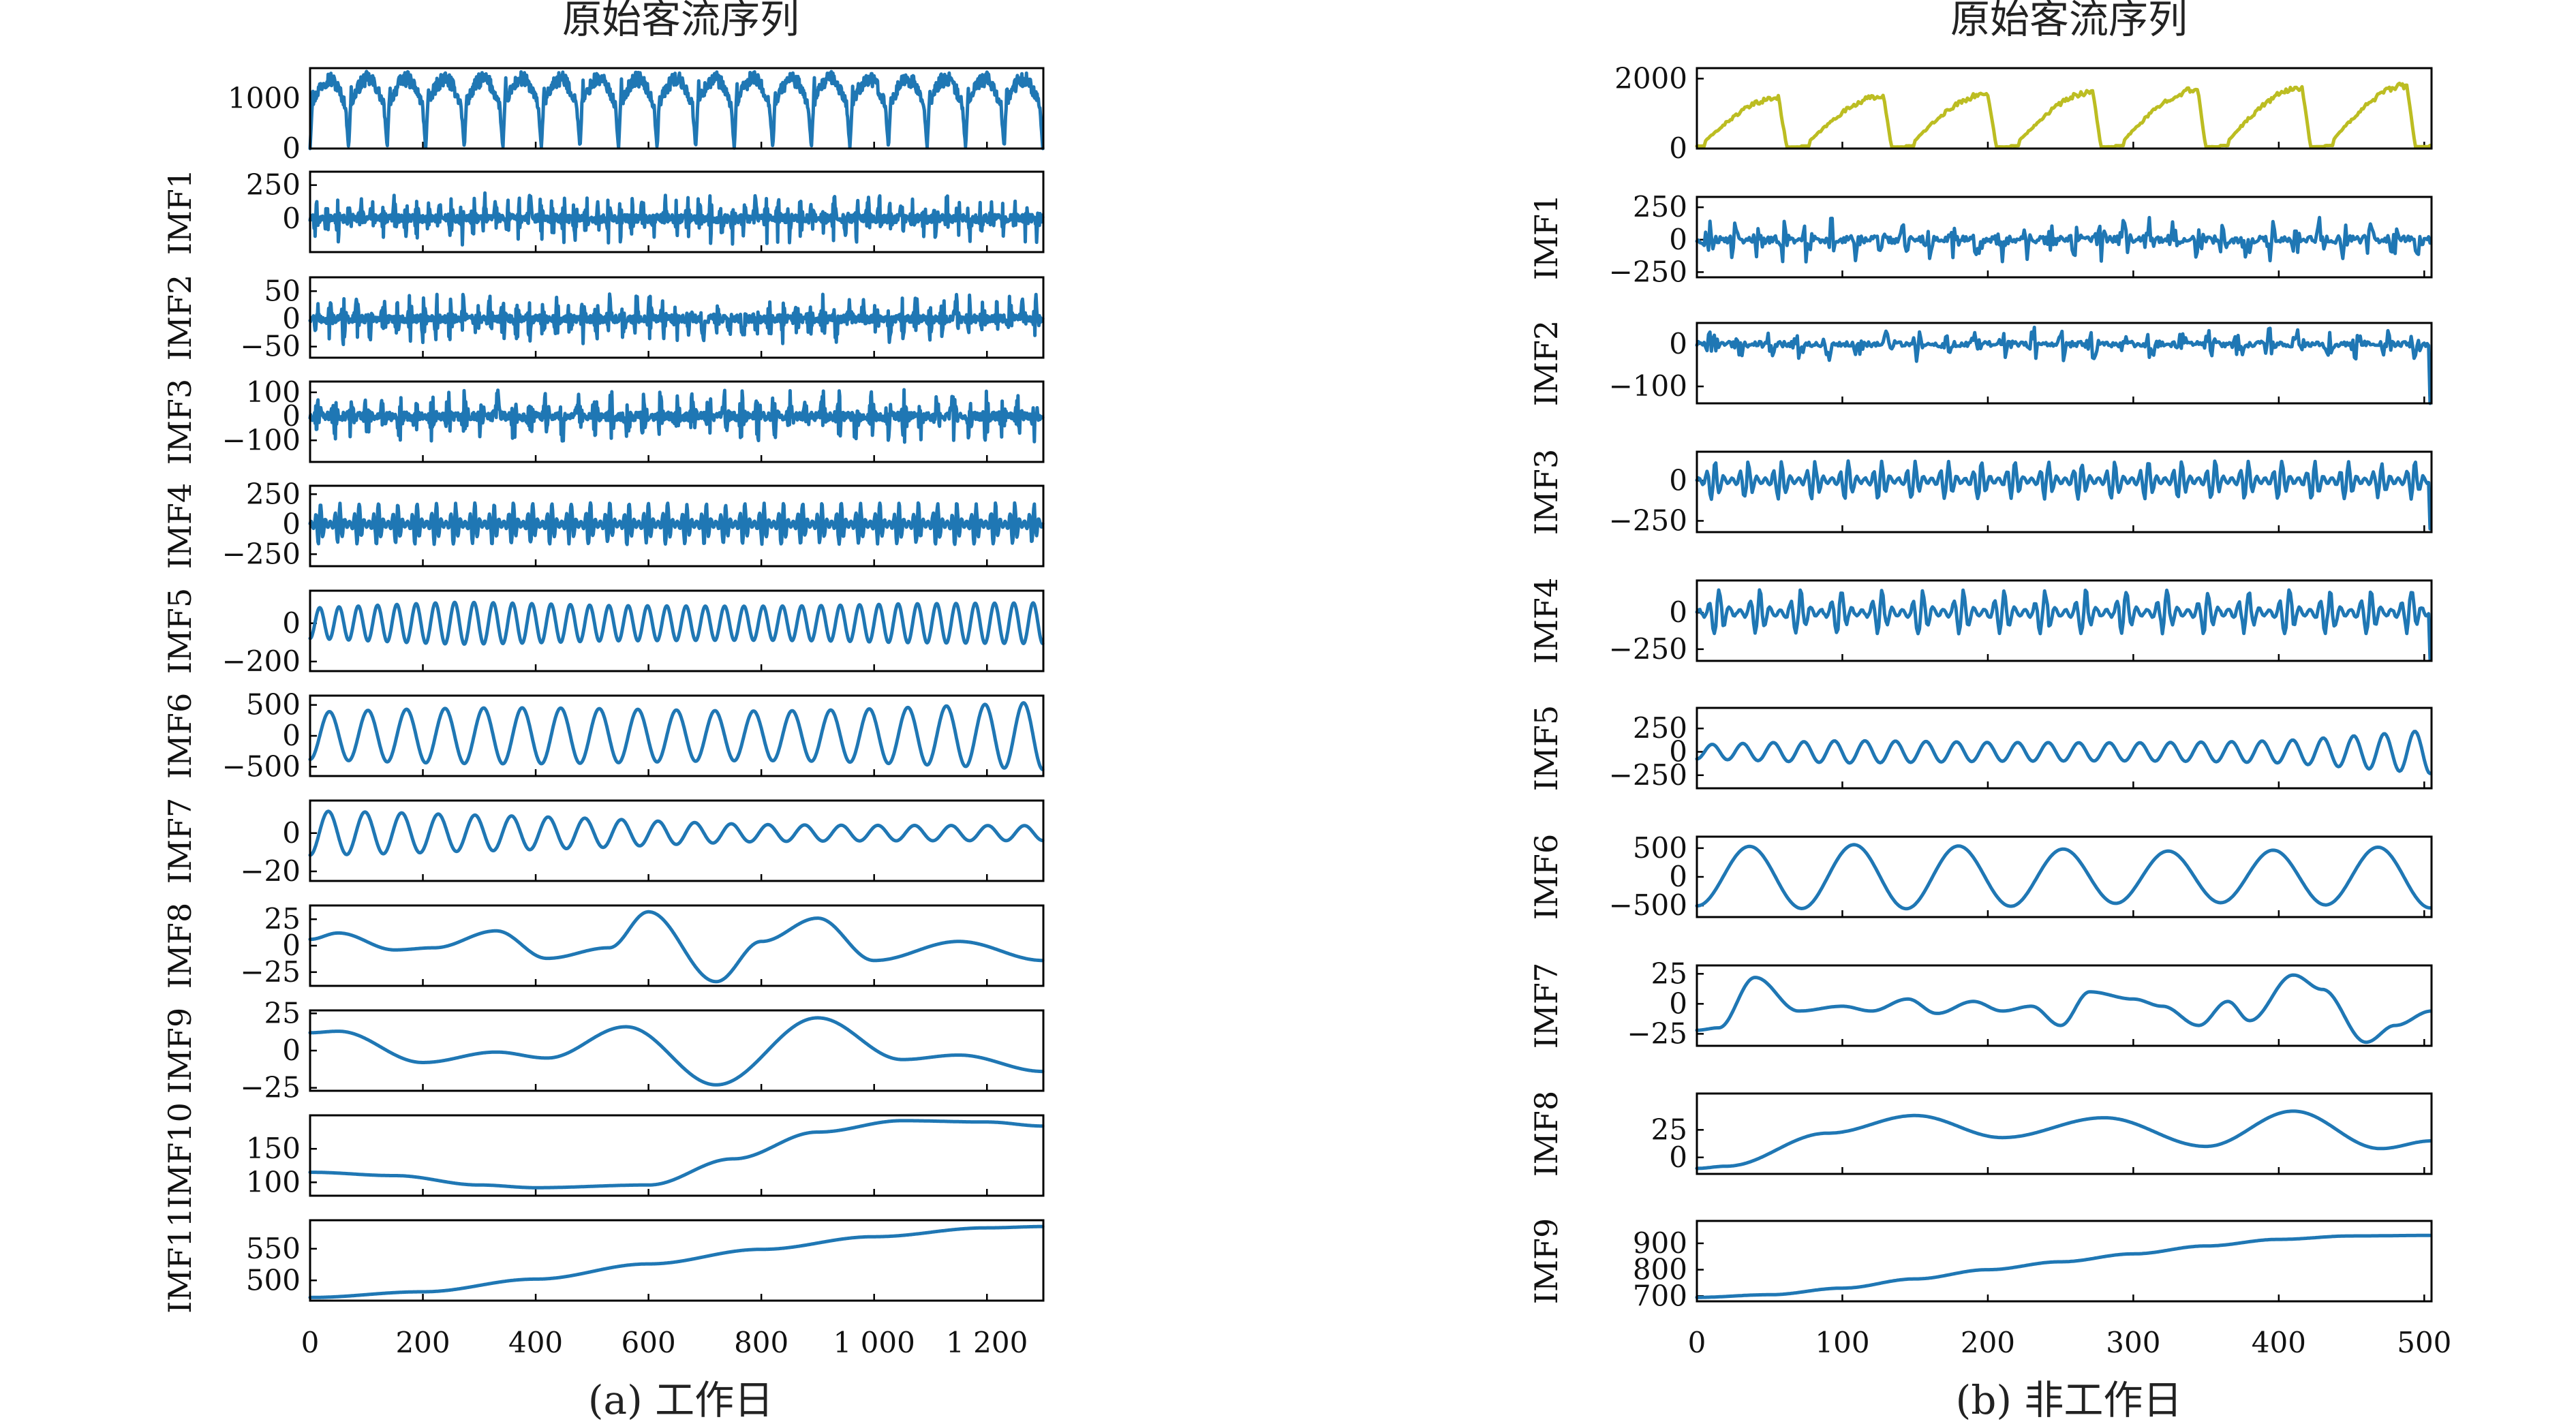 This screenshot has width=2576, height=1426. Describe the element at coordinates (2063, 1266) in the screenshot. I see `b-series-IMF9` at that location.